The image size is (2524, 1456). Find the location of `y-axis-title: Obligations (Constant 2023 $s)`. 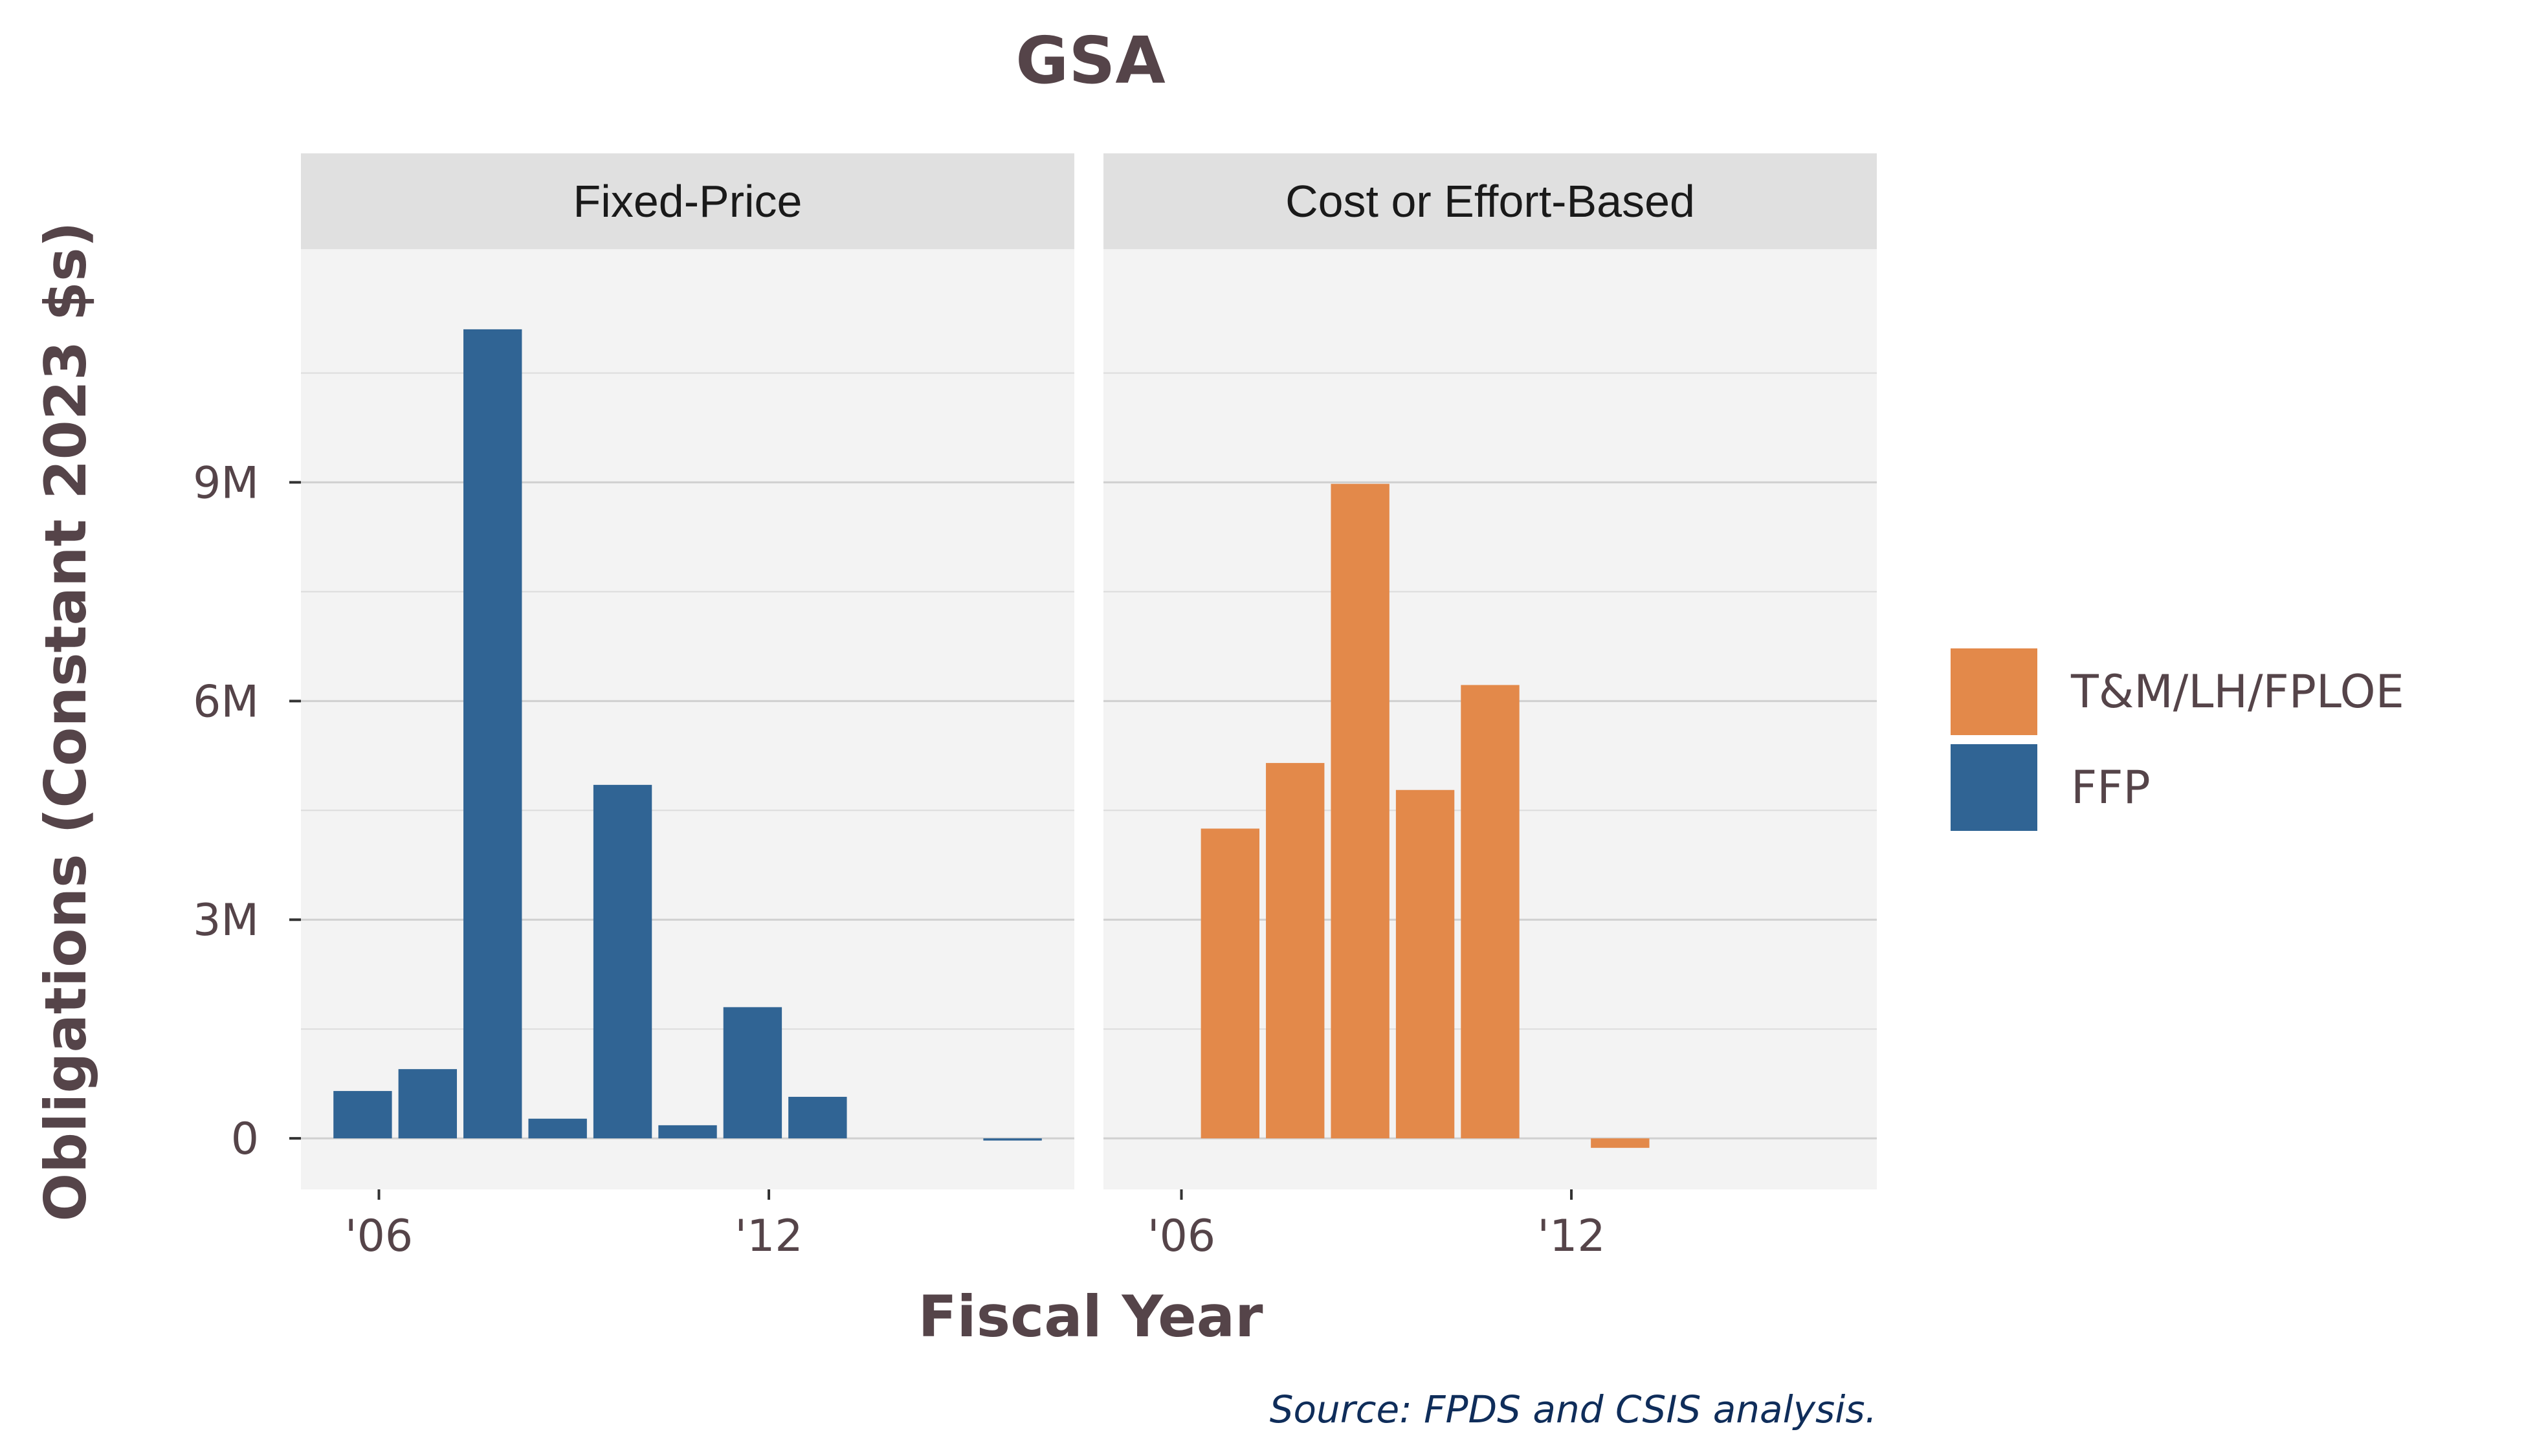

y-axis-title: Obligations (Constant 2023 $s) is located at coordinates (65, 721).